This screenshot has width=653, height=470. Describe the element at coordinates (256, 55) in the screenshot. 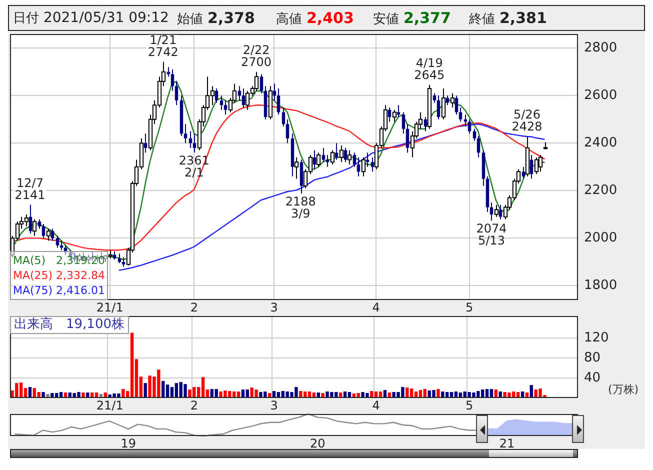

I see `annotation: 2/22 2700` at that location.